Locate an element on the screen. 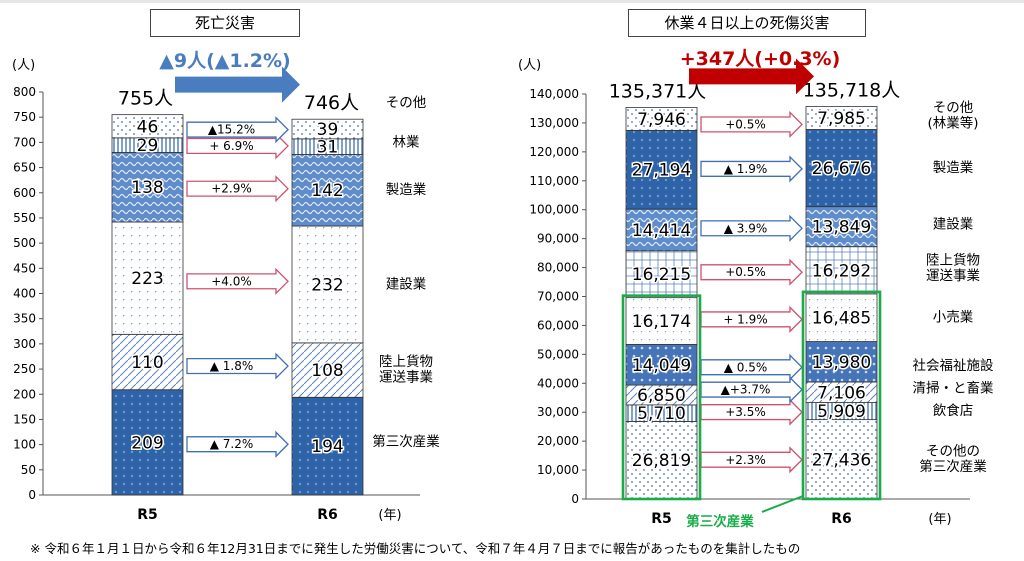 The height and width of the screenshot is (561, 1024). R-change-label: ▲ 3.9% is located at coordinates (746, 228).